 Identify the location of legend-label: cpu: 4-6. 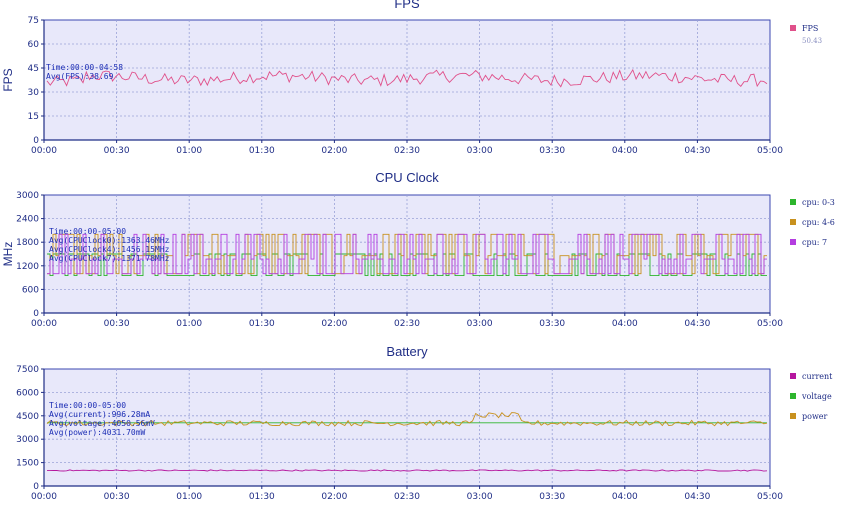
(818, 222).